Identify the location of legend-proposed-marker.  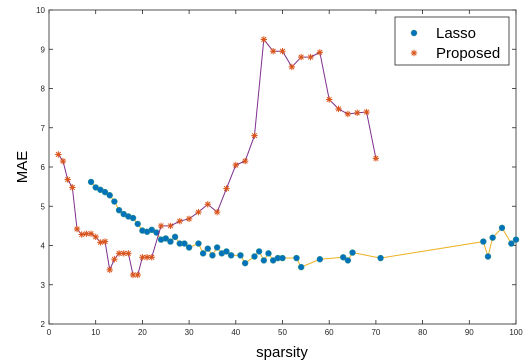
(414, 53).